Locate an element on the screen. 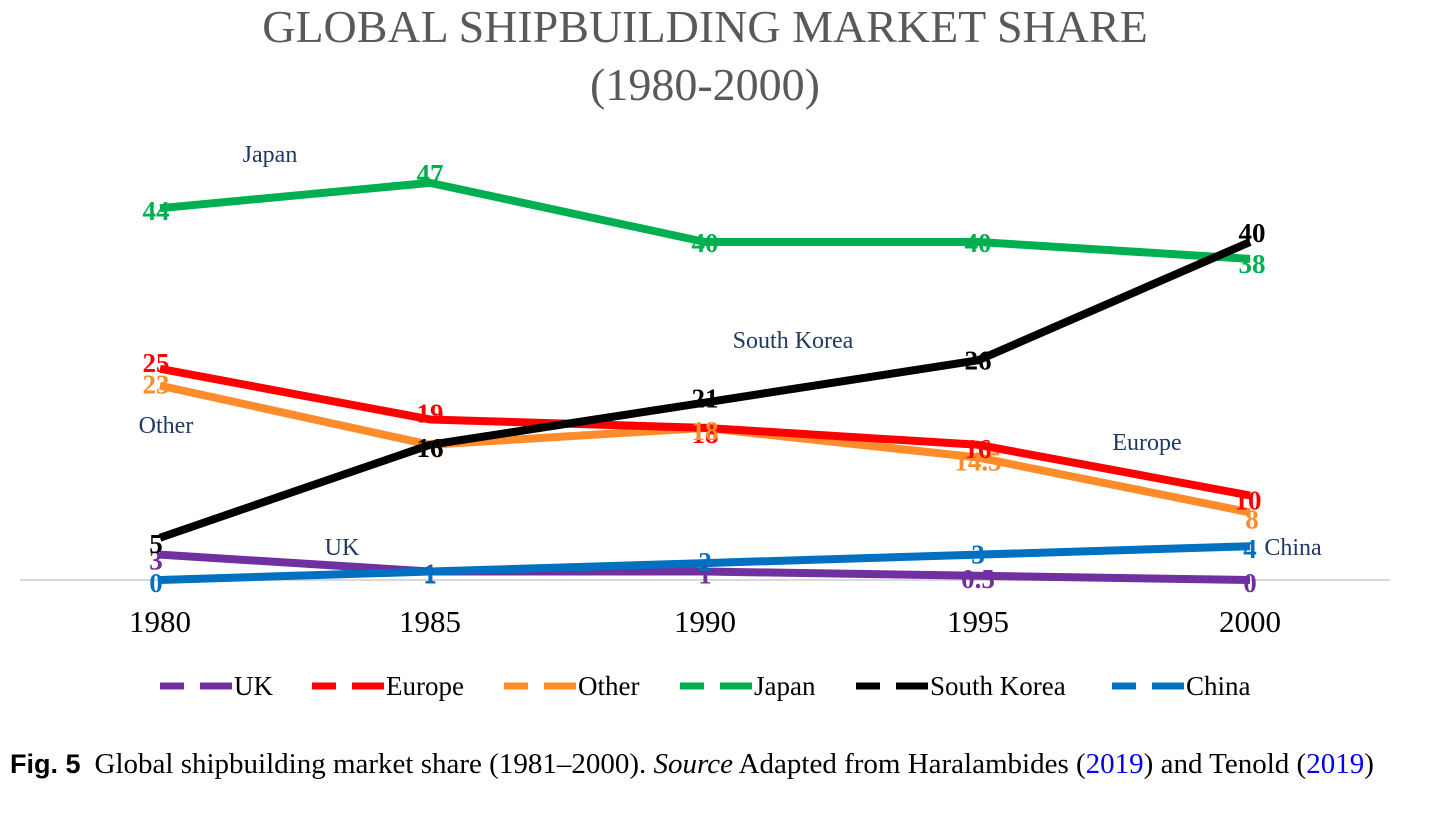 The image size is (1430, 827). data-label-other-1985: 16 is located at coordinates (430, 448).